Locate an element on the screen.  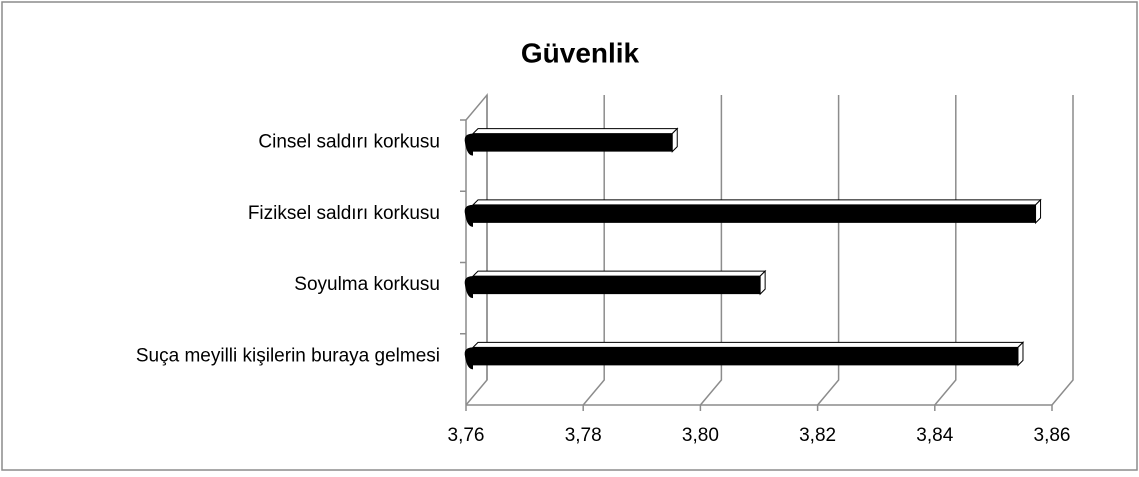
y-tick-label: Cinsel saldırı korkusu is located at coordinates (349, 142).